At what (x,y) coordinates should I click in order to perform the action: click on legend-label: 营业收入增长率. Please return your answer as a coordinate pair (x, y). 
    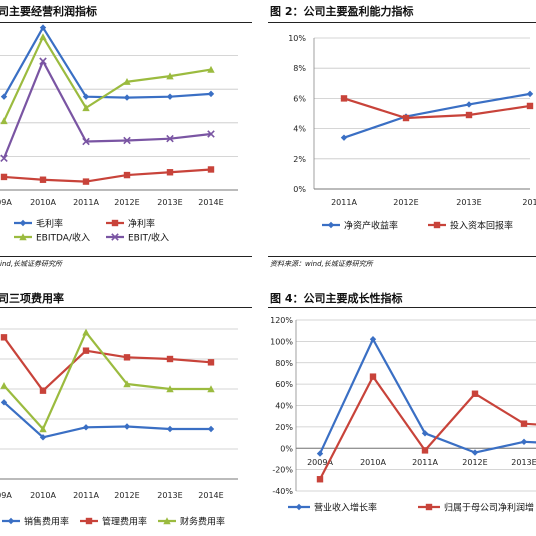
    Looking at the image, I should click on (345, 508).